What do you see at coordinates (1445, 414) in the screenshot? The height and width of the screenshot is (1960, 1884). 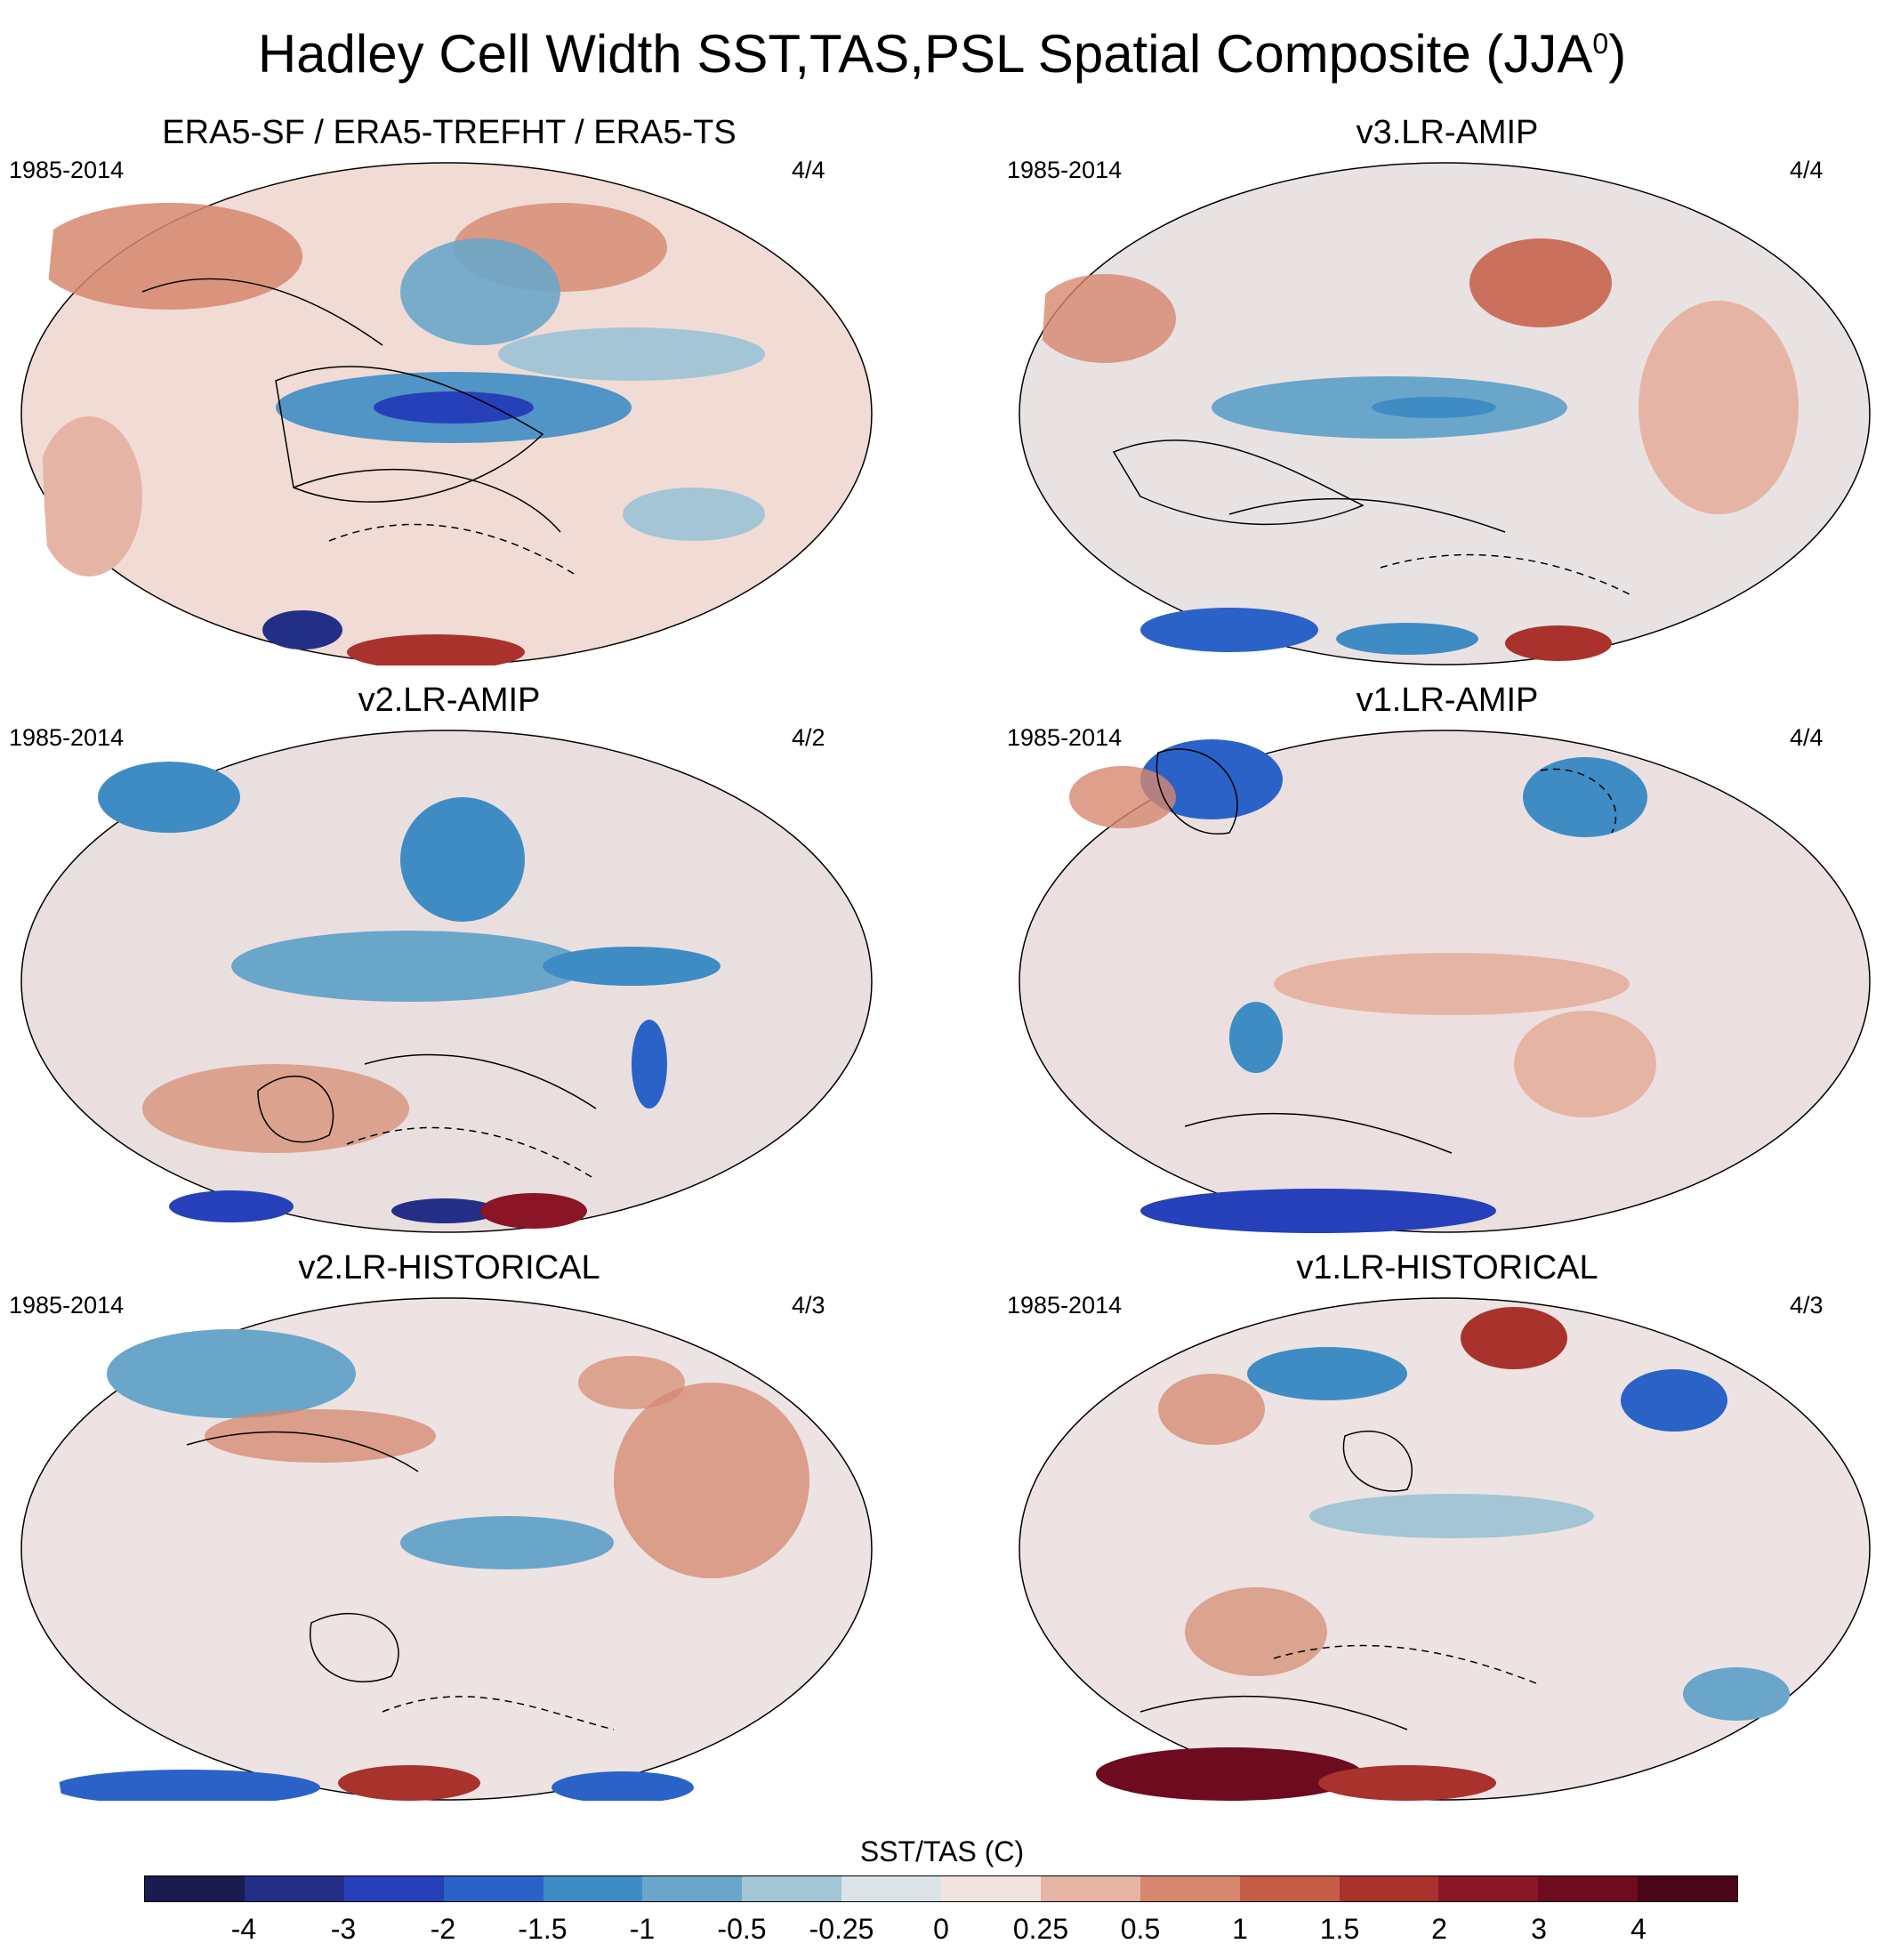 I see `map-v3-lr-amip` at bounding box center [1445, 414].